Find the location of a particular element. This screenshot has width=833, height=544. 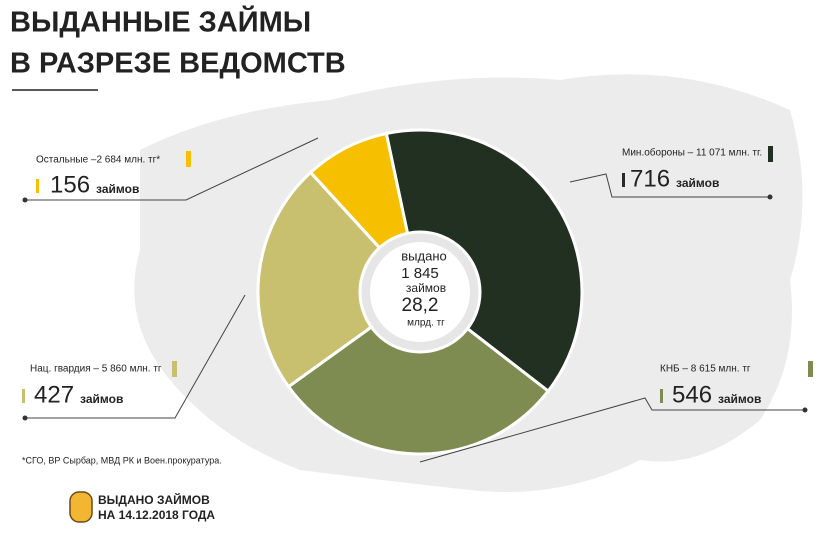

value-label: 546 is located at coordinates (692, 394).